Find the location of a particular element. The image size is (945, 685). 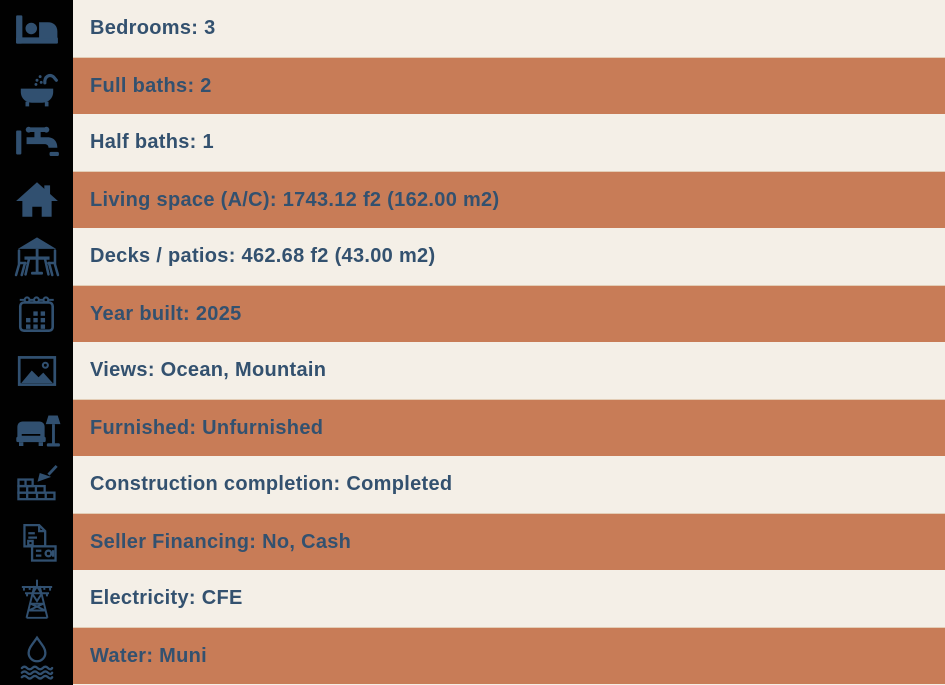

row-year-built: Year built: 2025 is located at coordinates (509, 313).